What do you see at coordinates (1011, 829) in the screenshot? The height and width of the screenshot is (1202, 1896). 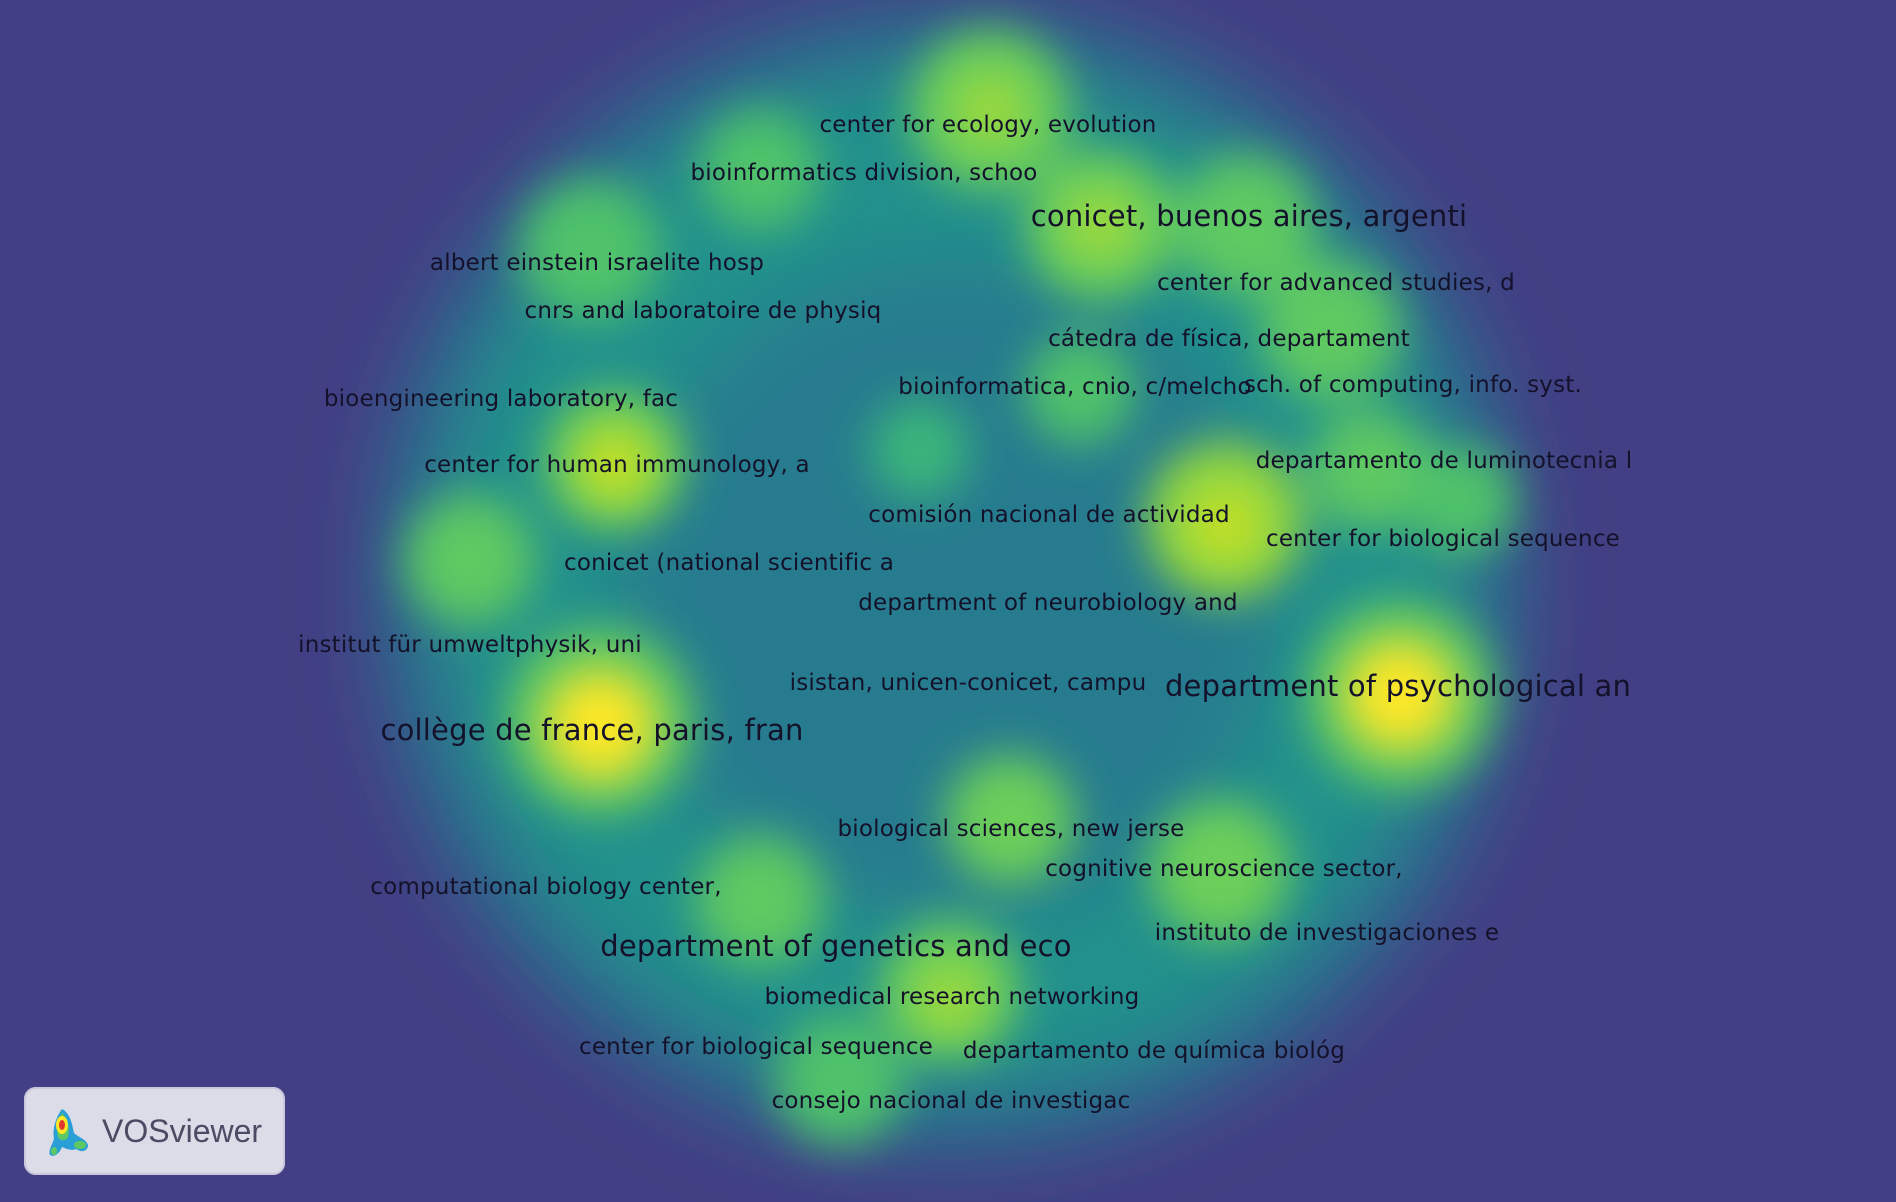 I see `node-label: biological sciences, new jerse` at bounding box center [1011, 829].